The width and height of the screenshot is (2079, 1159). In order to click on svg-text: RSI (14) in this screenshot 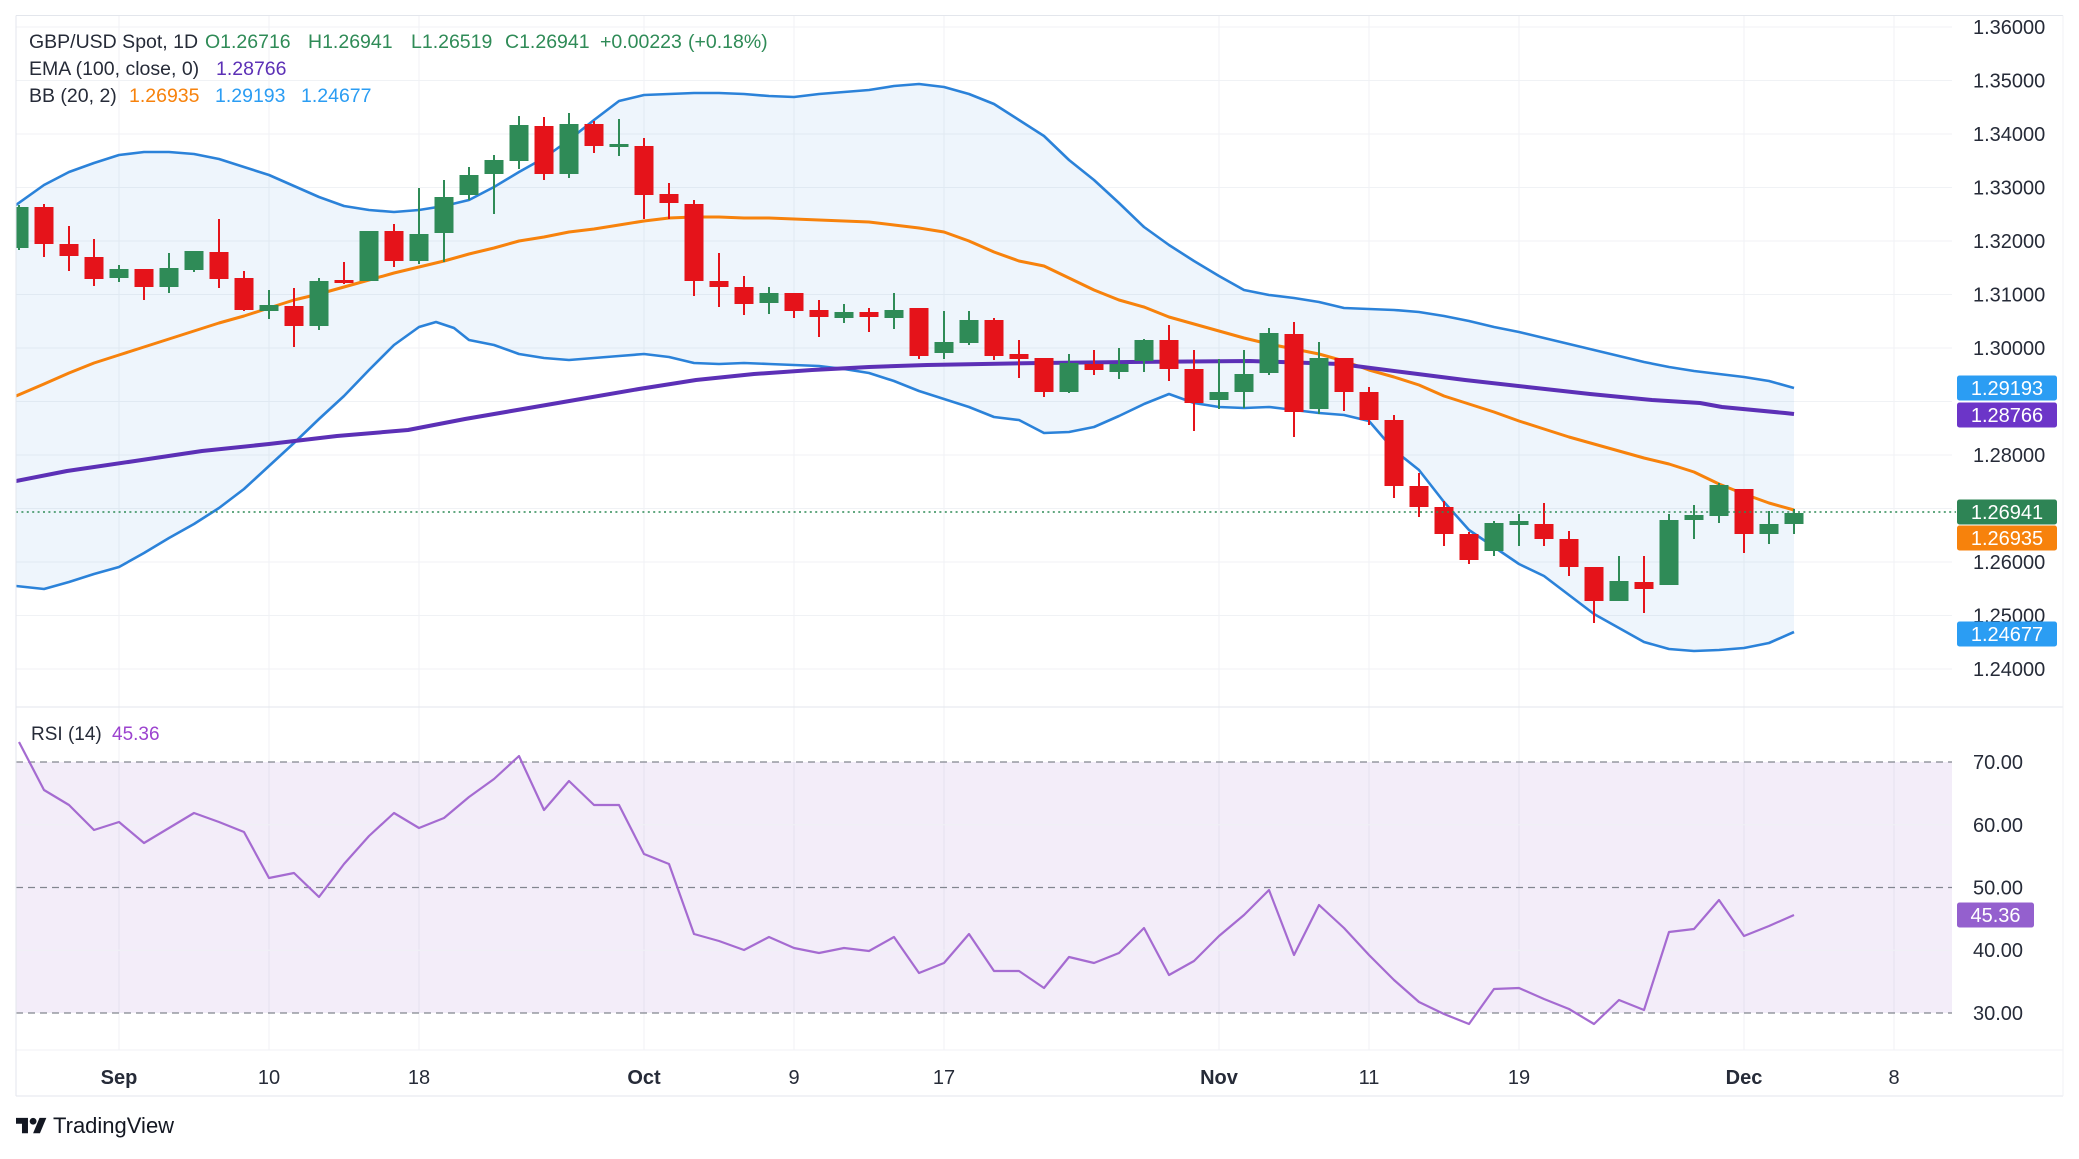, I will do `click(66, 734)`.